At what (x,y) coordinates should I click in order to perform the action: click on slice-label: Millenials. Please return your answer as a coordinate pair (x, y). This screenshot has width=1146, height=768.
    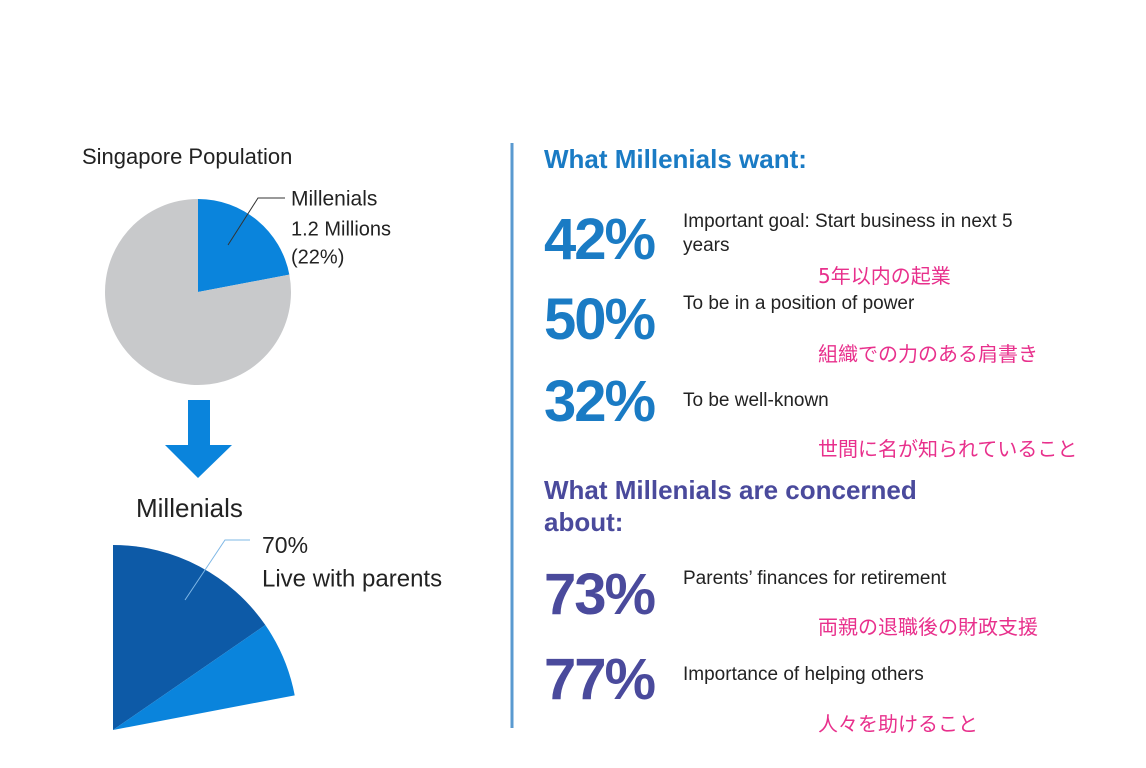
    Looking at the image, I should click on (334, 199).